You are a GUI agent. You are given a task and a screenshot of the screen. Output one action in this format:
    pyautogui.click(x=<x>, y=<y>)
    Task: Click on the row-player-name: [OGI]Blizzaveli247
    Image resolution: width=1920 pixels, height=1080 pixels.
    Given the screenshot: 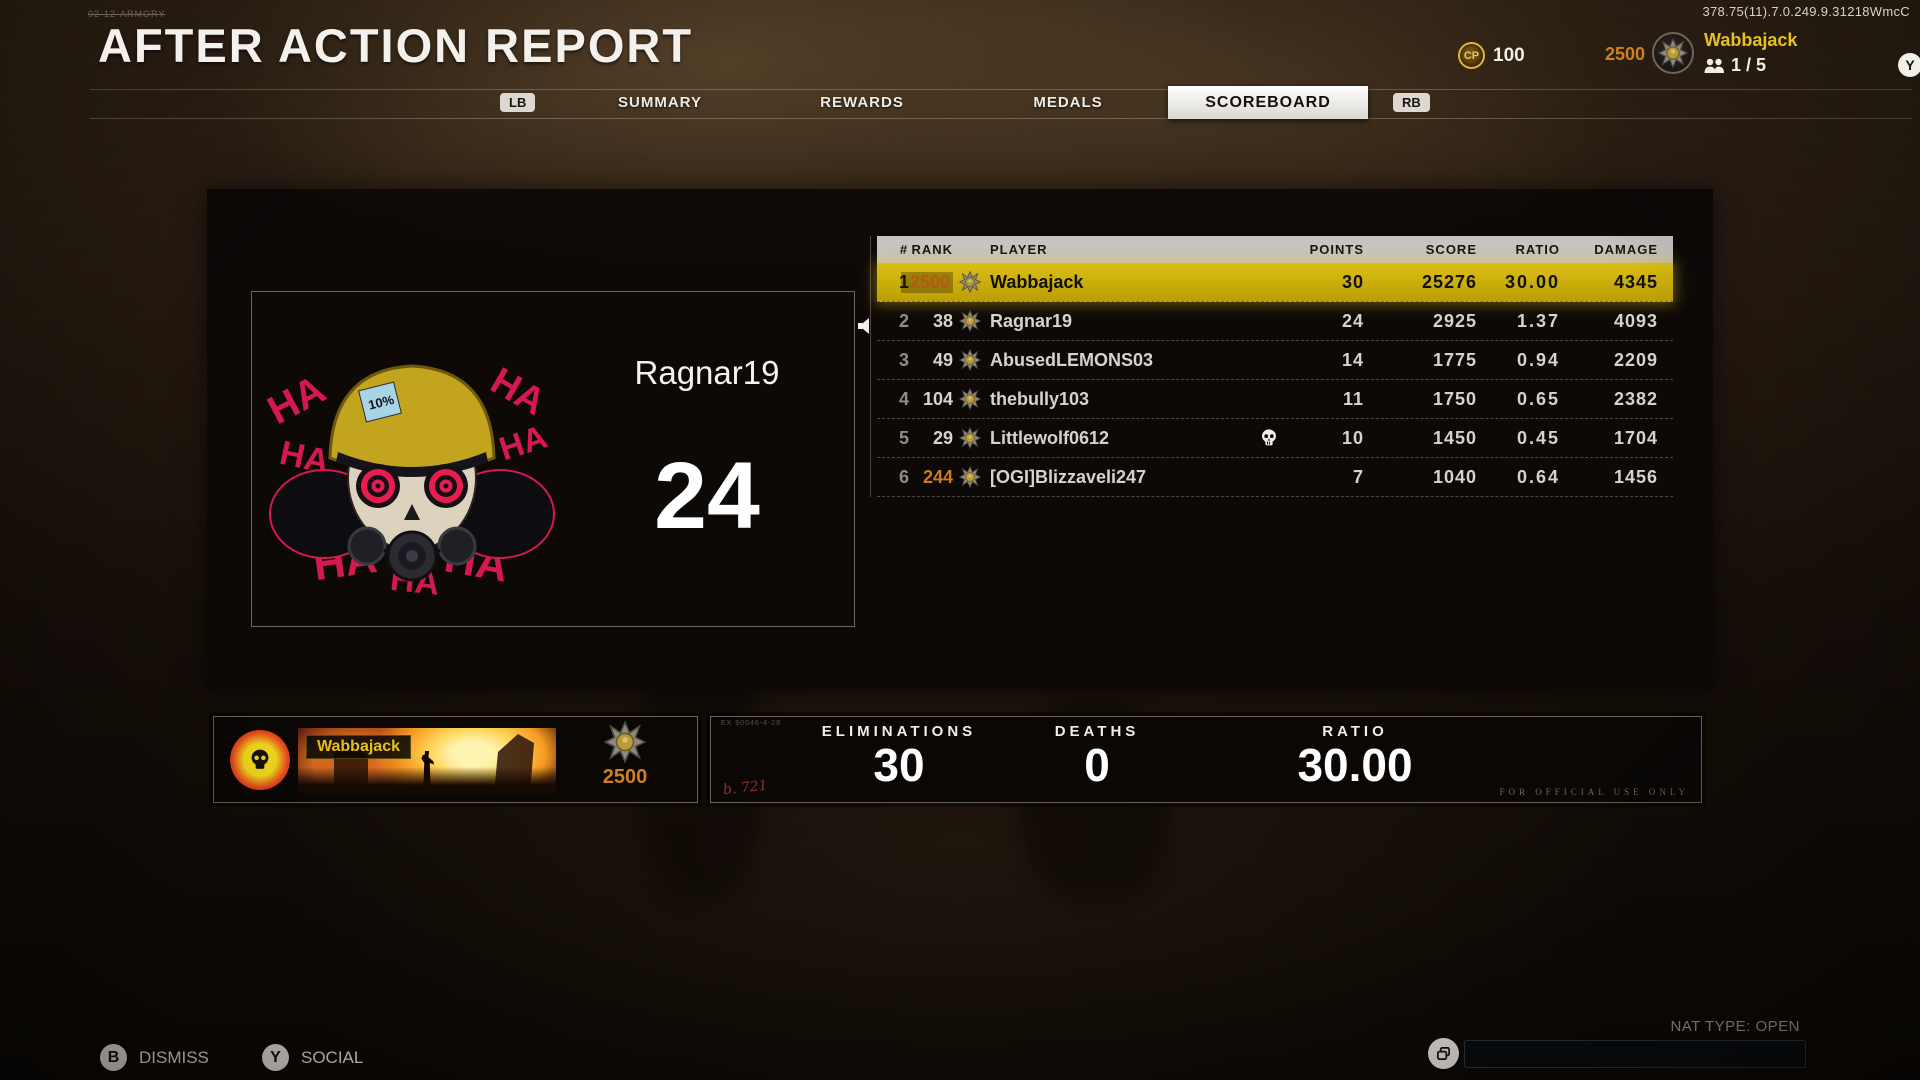 What is the action you would take?
    pyautogui.click(x=1068, y=477)
    